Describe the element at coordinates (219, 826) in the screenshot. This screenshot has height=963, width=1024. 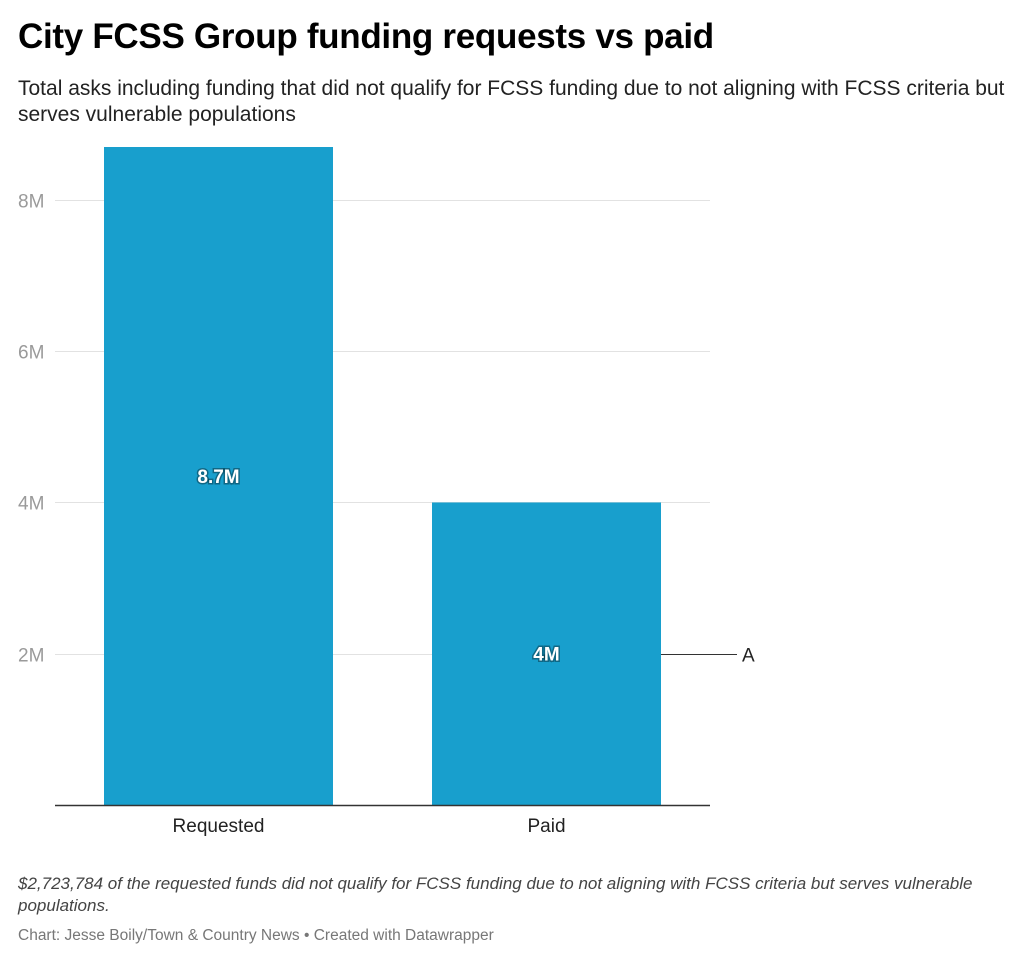
I see `x-category-label: Requested` at that location.